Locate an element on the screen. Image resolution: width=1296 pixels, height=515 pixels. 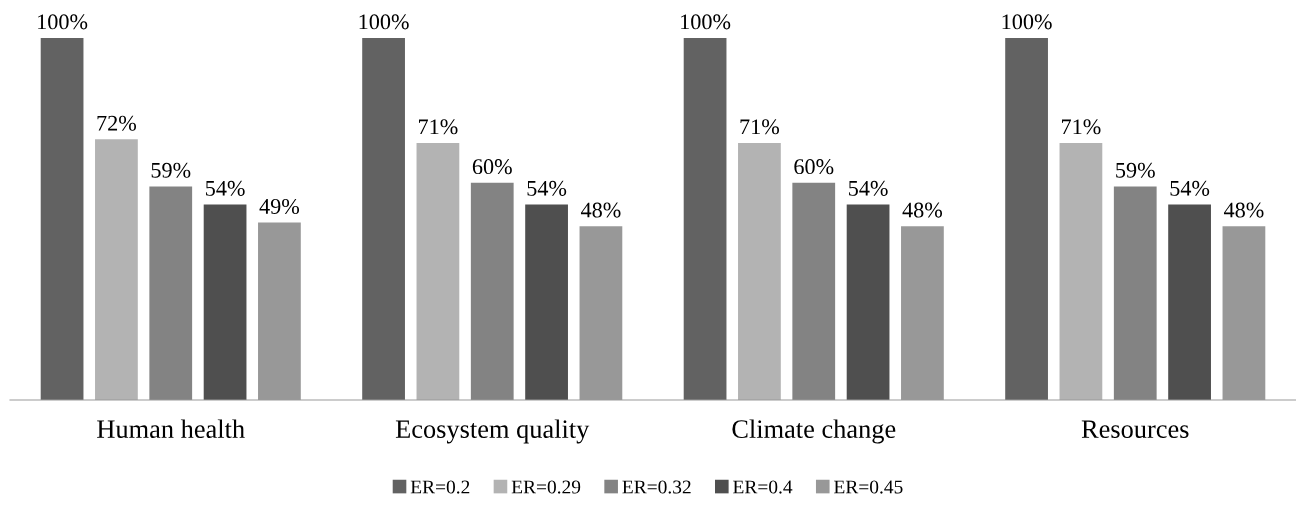
legend-label: ER=0.4 is located at coordinates (763, 487).